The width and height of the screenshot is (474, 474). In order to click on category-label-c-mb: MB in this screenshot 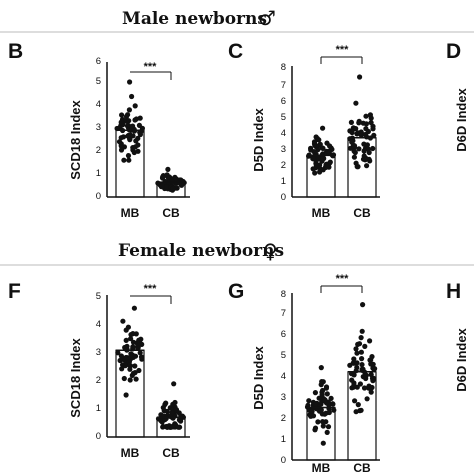, I will do `click(321, 213)`.